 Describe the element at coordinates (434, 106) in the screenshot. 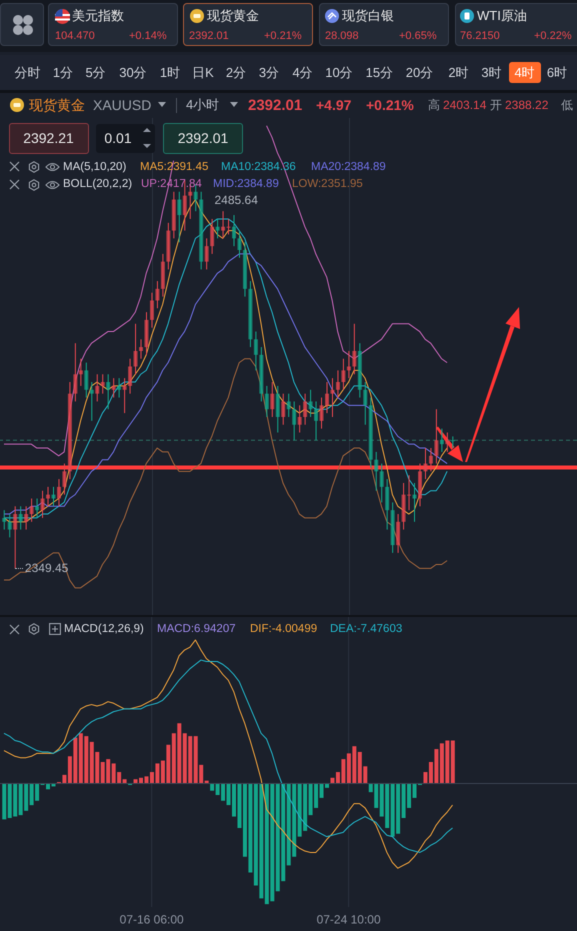

I see `text: 高` at that location.